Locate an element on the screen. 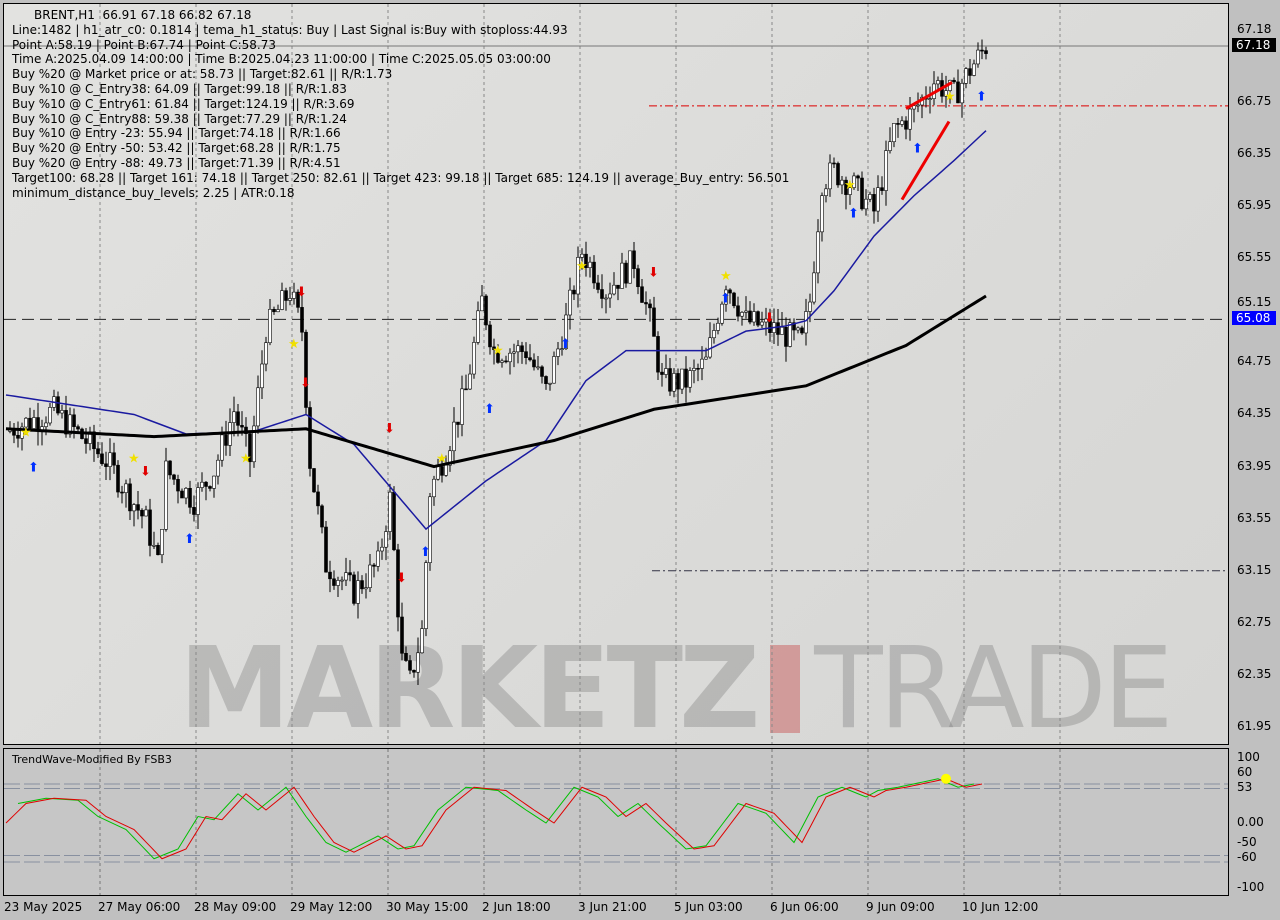 This screenshot has height=920, width=1280. time-tick: 28 May 09:00 is located at coordinates (235, 907).